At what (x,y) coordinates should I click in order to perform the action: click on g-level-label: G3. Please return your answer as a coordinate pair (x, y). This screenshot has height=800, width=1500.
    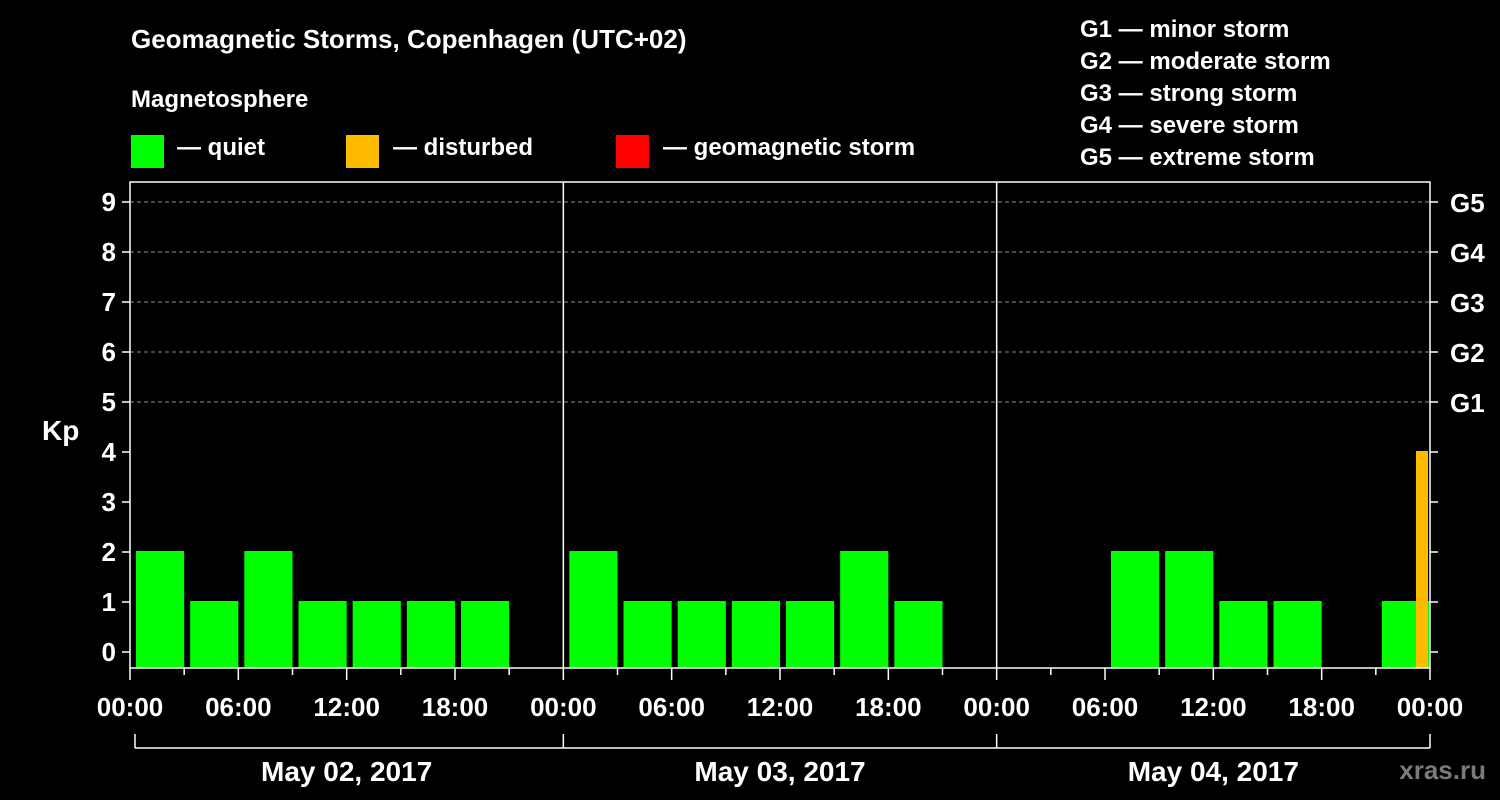
    Looking at the image, I should click on (1467, 303).